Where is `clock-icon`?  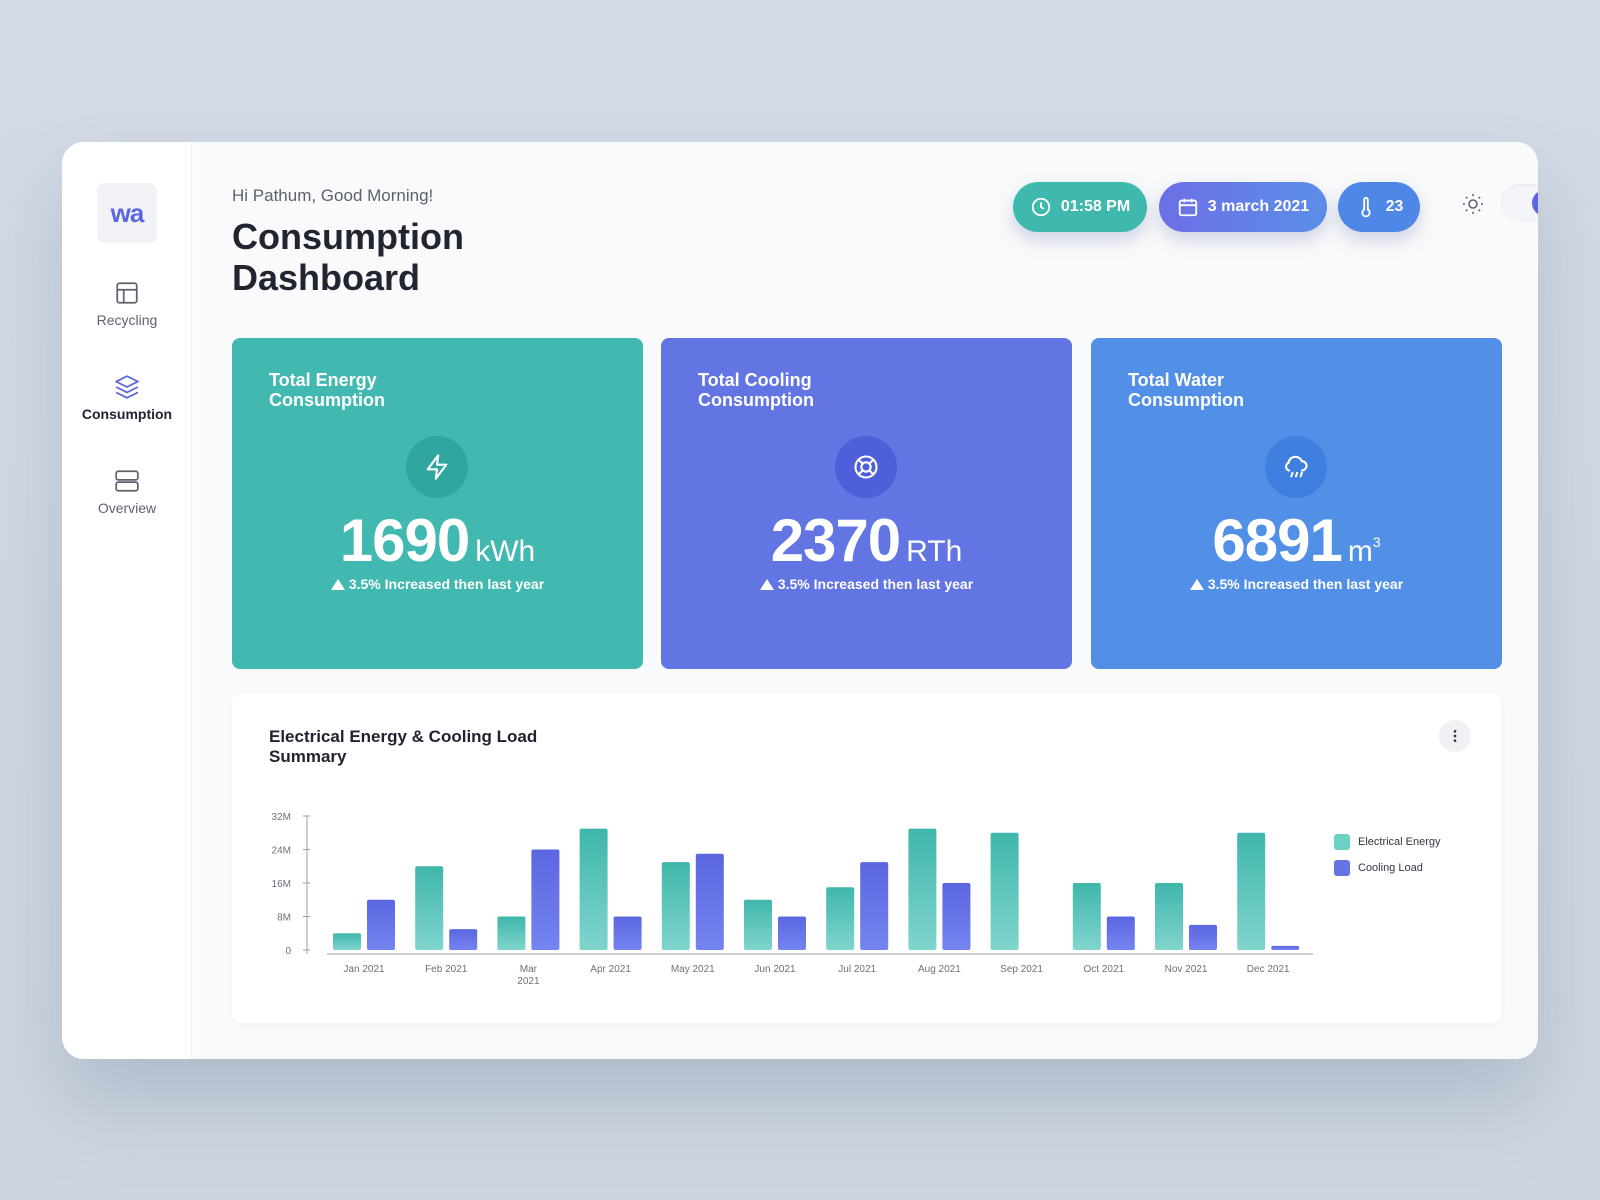
clock-icon is located at coordinates (1040, 207).